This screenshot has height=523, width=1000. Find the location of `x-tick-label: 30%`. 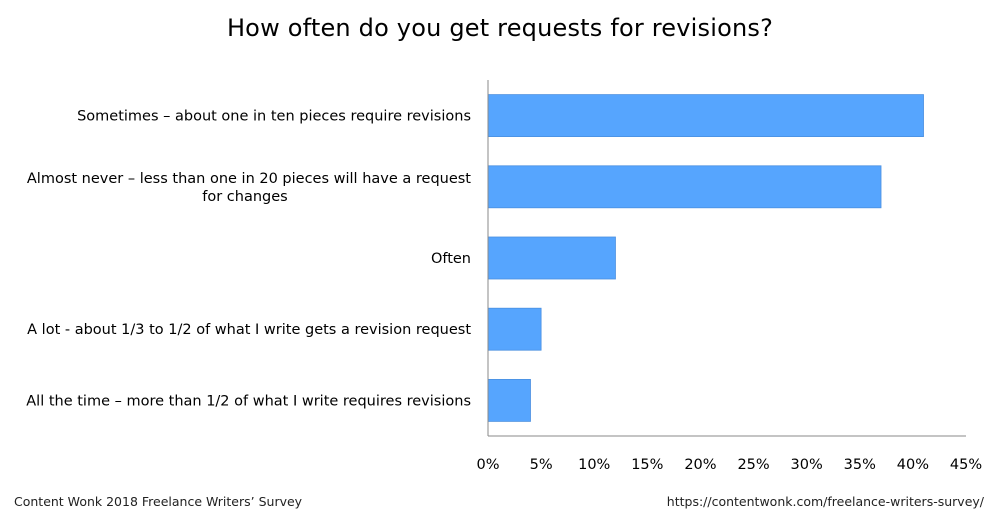

x-tick-label: 30% is located at coordinates (807, 465).